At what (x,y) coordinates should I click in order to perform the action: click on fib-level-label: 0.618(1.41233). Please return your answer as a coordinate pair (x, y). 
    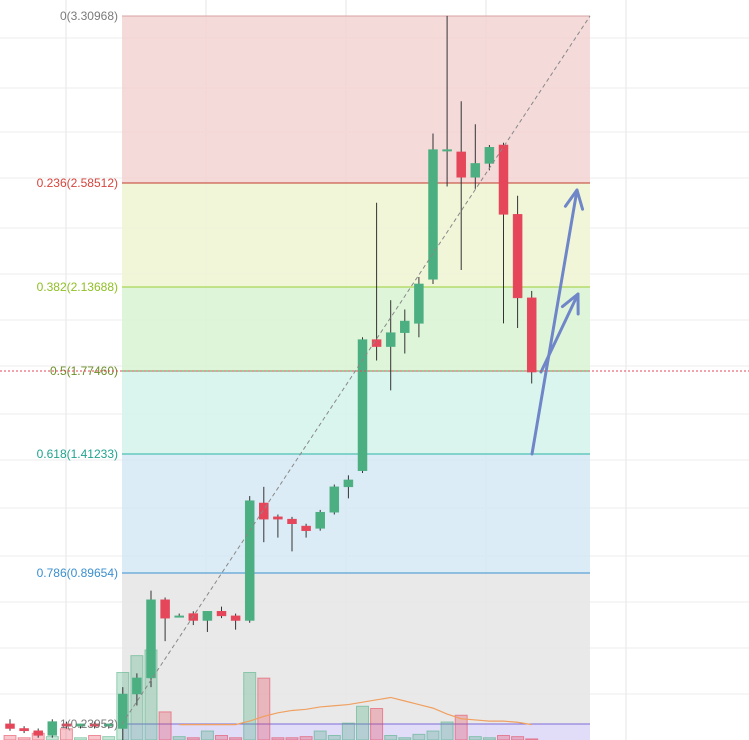
    Looking at the image, I should click on (77, 454).